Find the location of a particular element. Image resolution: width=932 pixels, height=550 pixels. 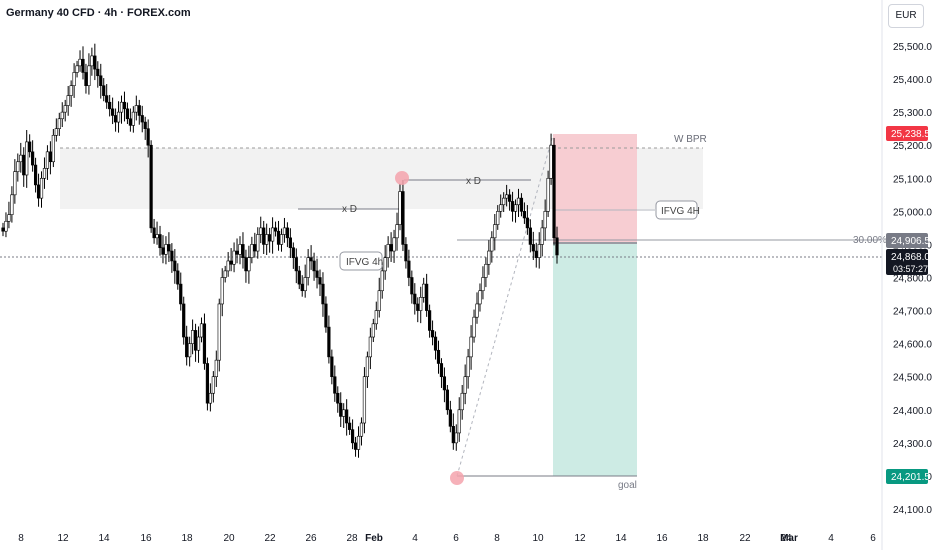

time-tick-label: 14 is located at coordinates (104, 538).